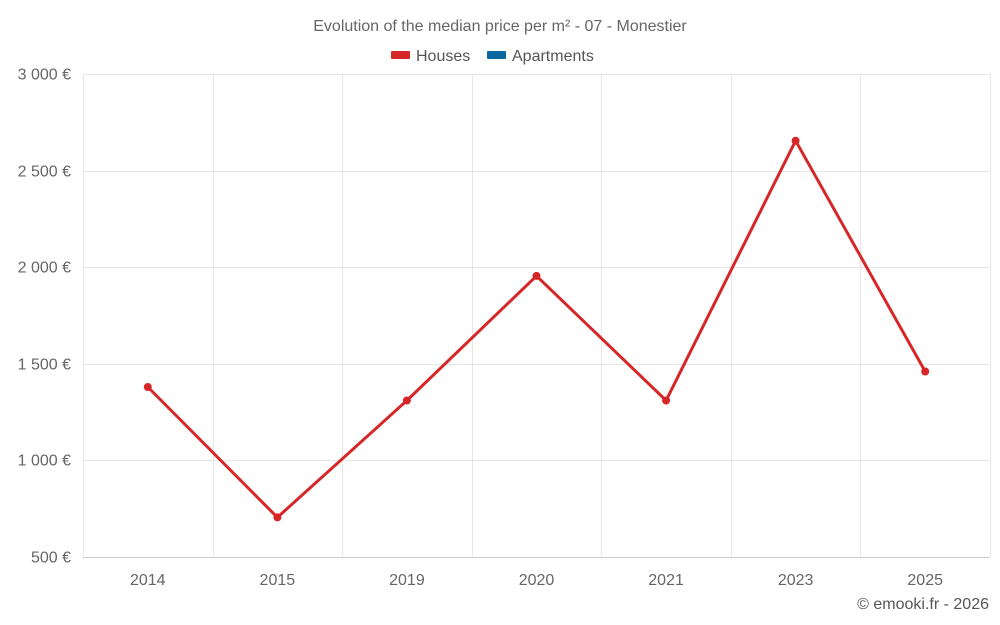  I want to click on x-tick-label: 2025, so click(925, 580).